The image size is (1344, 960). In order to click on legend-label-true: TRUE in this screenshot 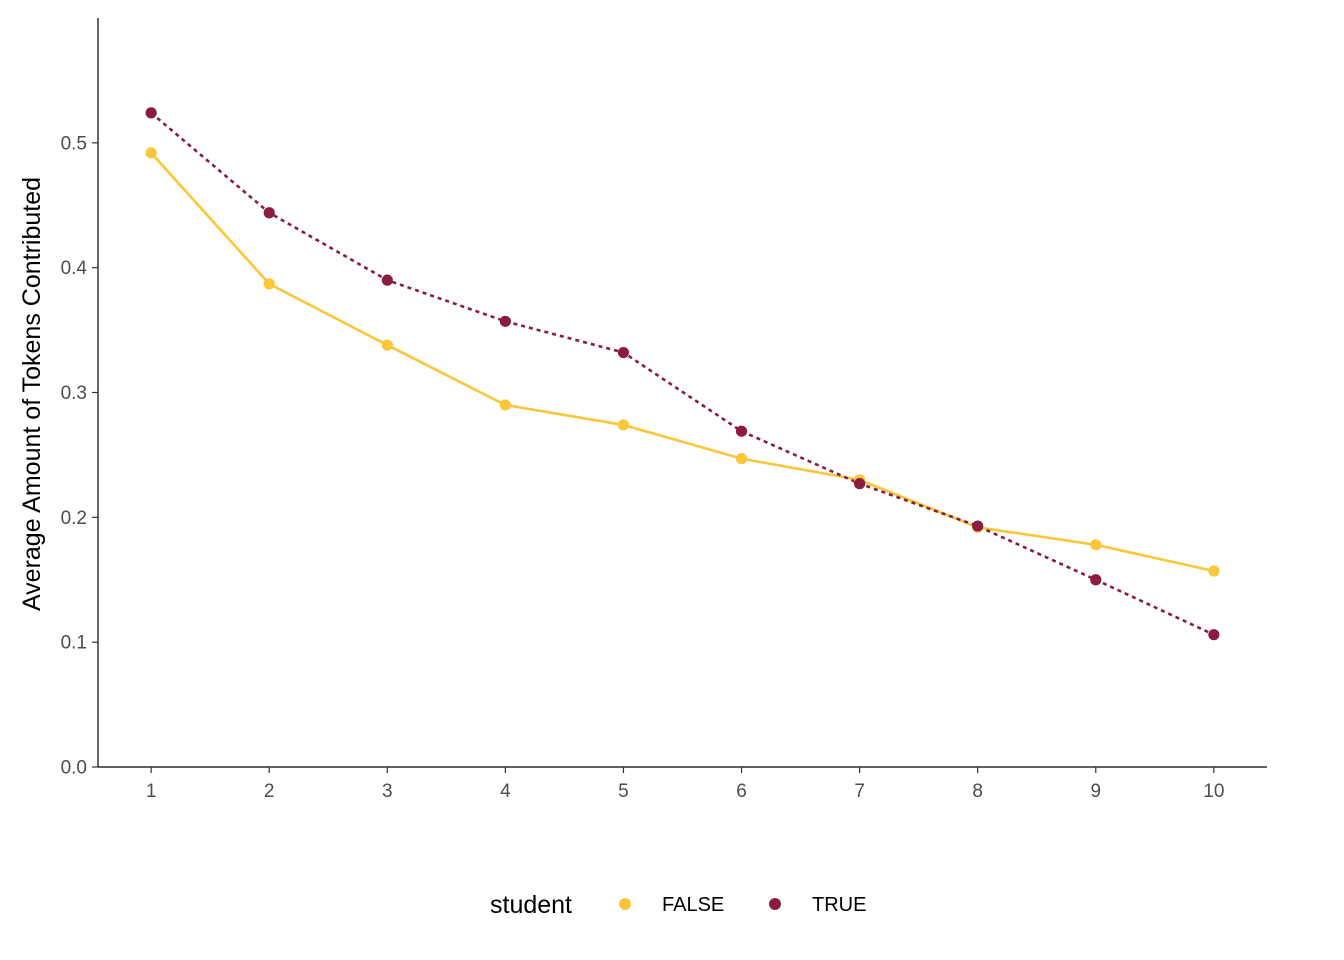, I will do `click(839, 905)`.